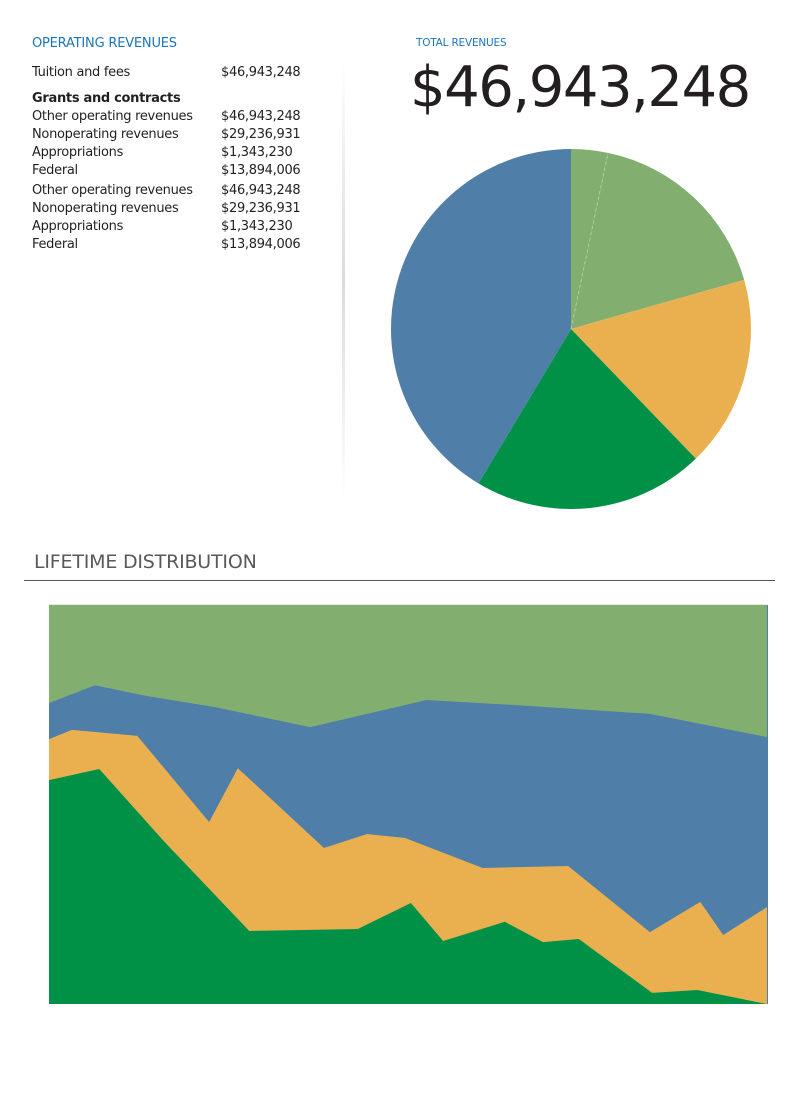  I want to click on operating-revenues-title: OPERATING REVENUES, so click(104, 43).